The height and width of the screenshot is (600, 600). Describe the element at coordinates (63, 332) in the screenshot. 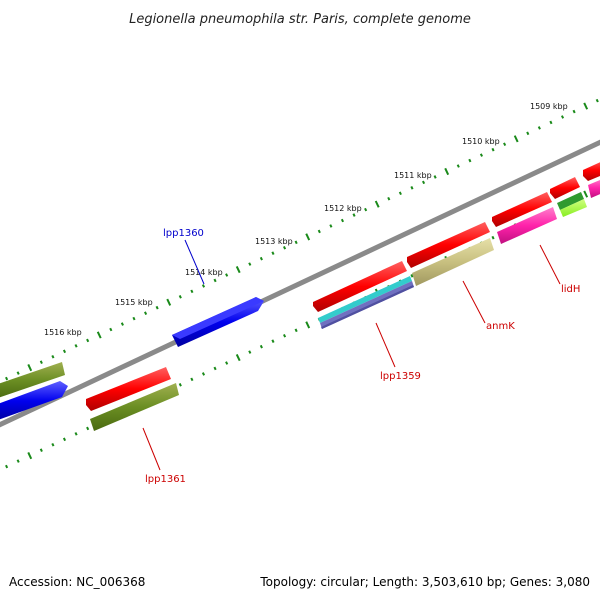

I see `kbp-label-1516: 1516 kbp` at that location.